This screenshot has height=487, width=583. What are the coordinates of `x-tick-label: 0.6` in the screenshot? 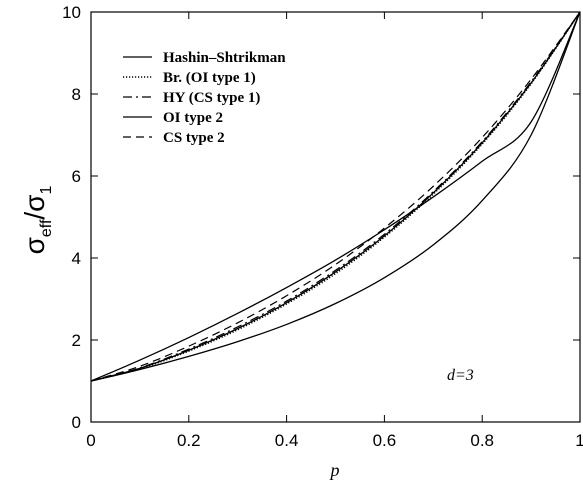 It's located at (385, 440).